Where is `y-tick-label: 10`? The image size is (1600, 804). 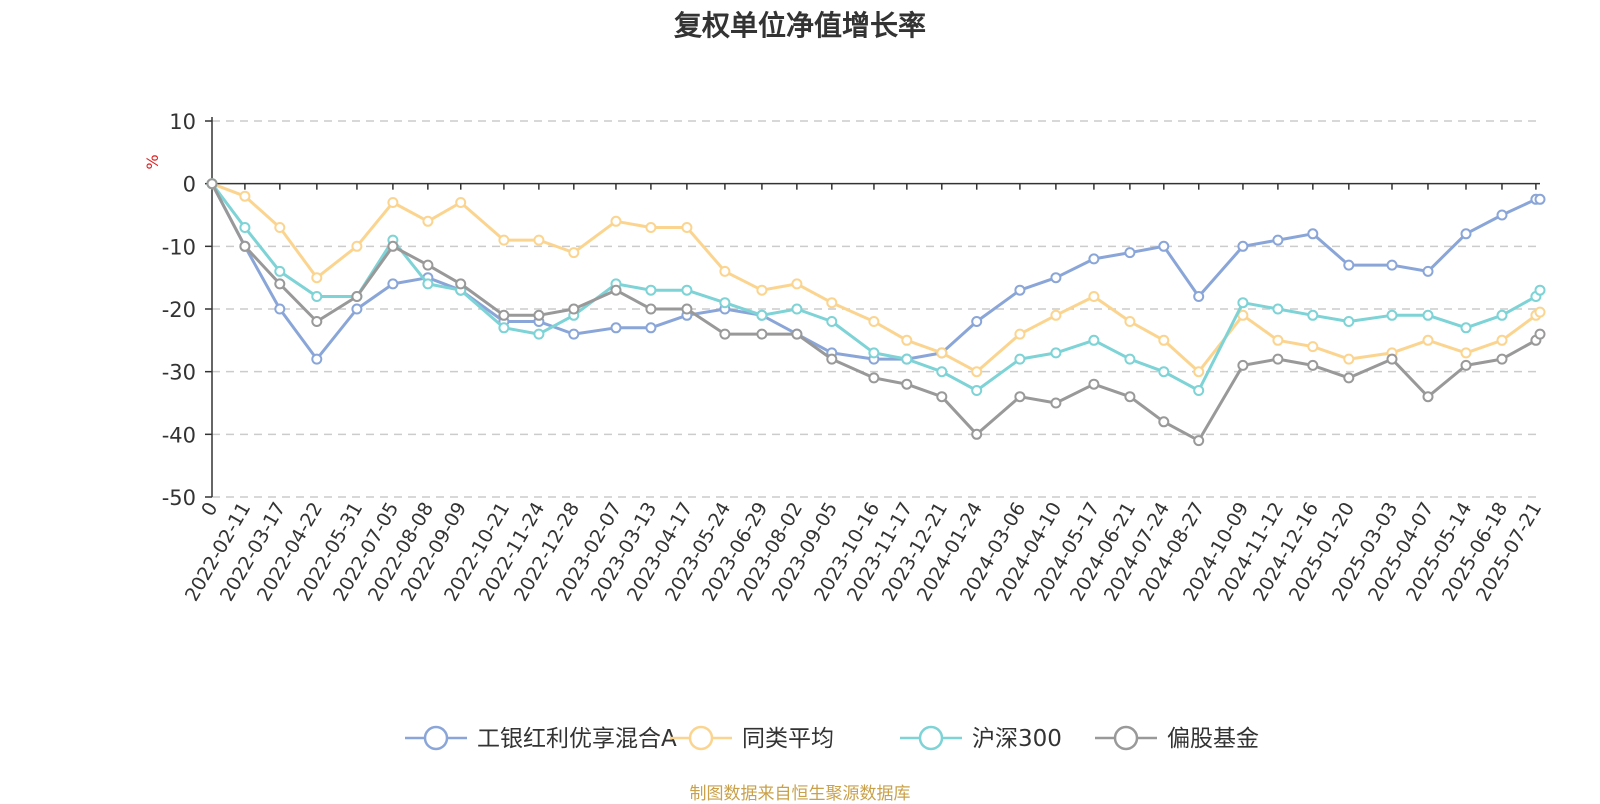
y-tick-label: 10 is located at coordinates (182, 122).